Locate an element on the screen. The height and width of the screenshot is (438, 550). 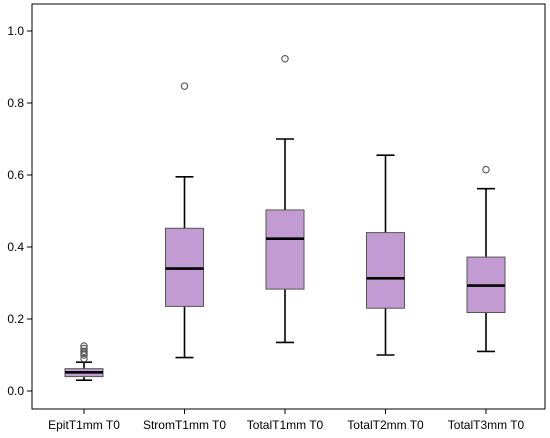
x-tick-label: TotalT1mm T0 is located at coordinates (285, 425).